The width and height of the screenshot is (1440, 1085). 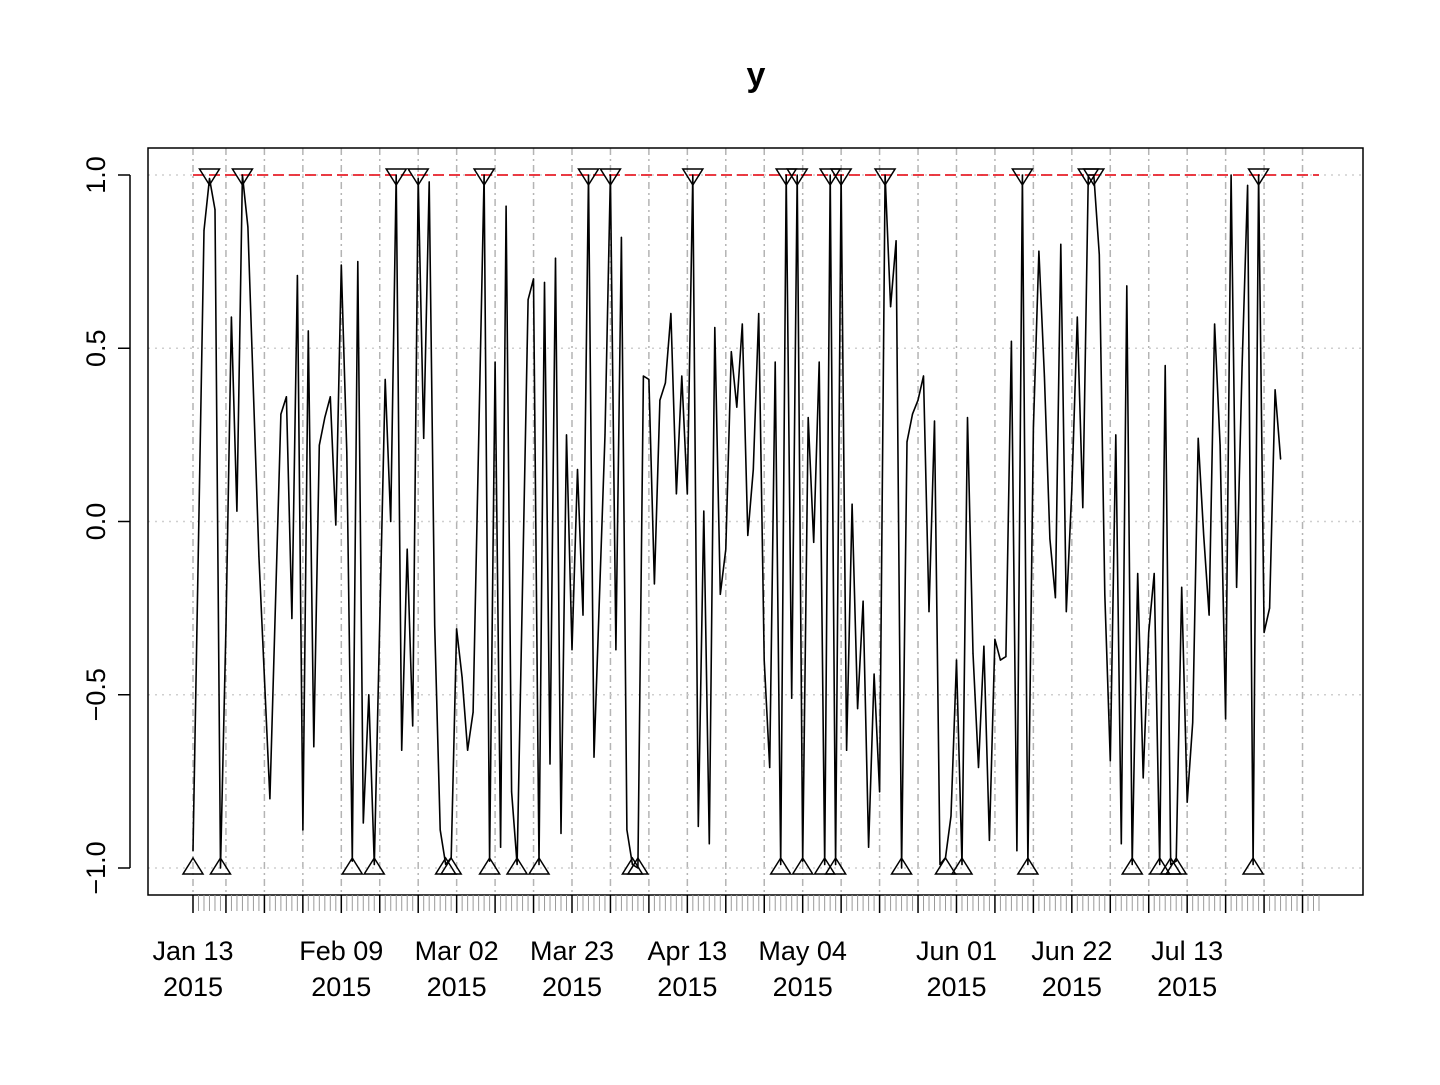 What do you see at coordinates (457, 951) in the screenshot?
I see `x-tick-label: Mar 02` at bounding box center [457, 951].